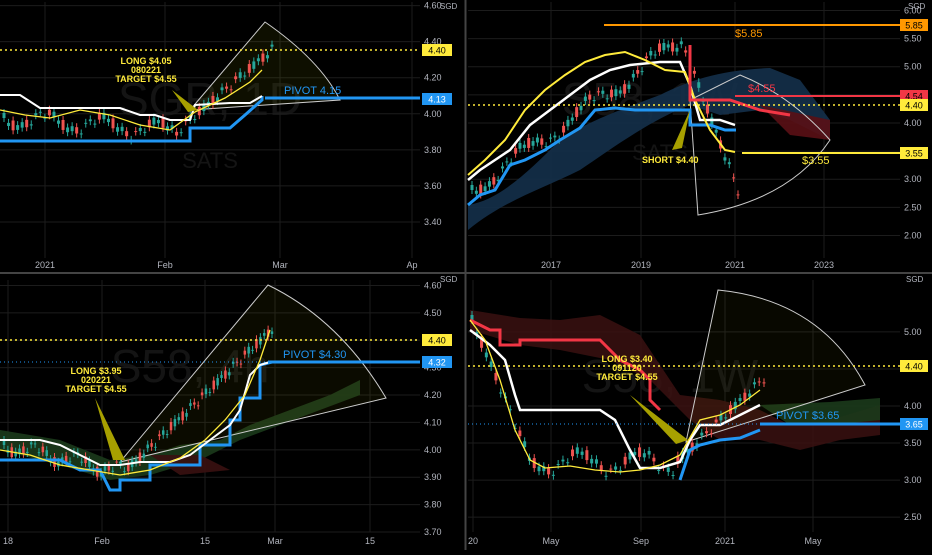  What do you see at coordinates (551, 265) in the screenshot?
I see `x-tick-label: 2017` at bounding box center [551, 265].